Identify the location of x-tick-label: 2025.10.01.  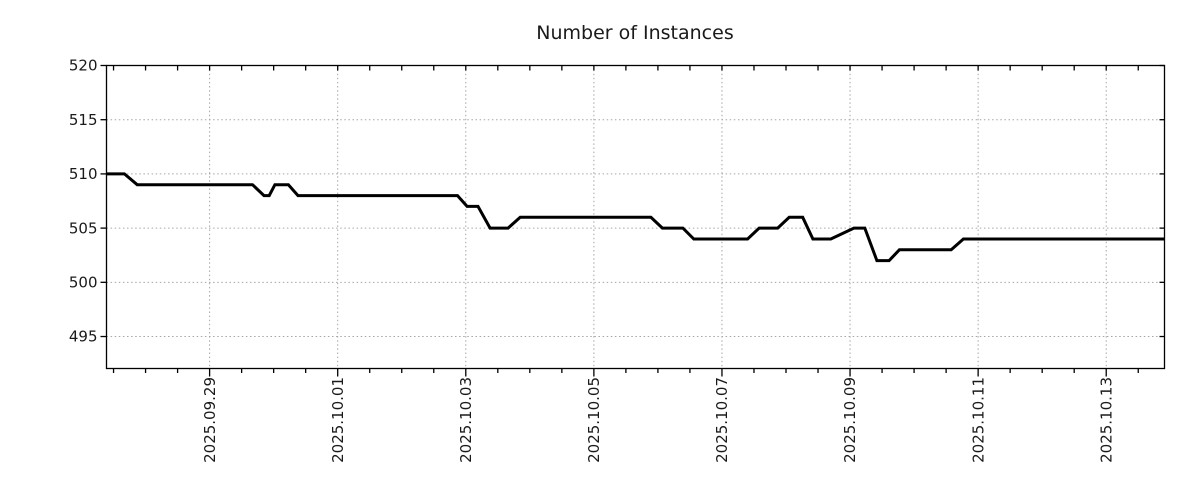
(338, 420).